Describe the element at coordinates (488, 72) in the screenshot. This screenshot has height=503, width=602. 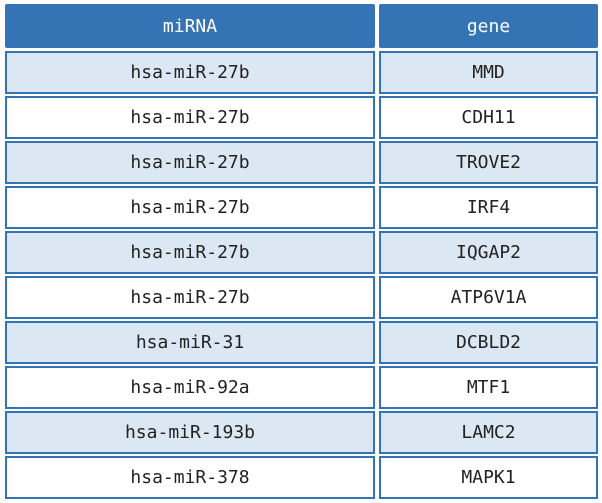
I see `table-cell: MMD` at that location.